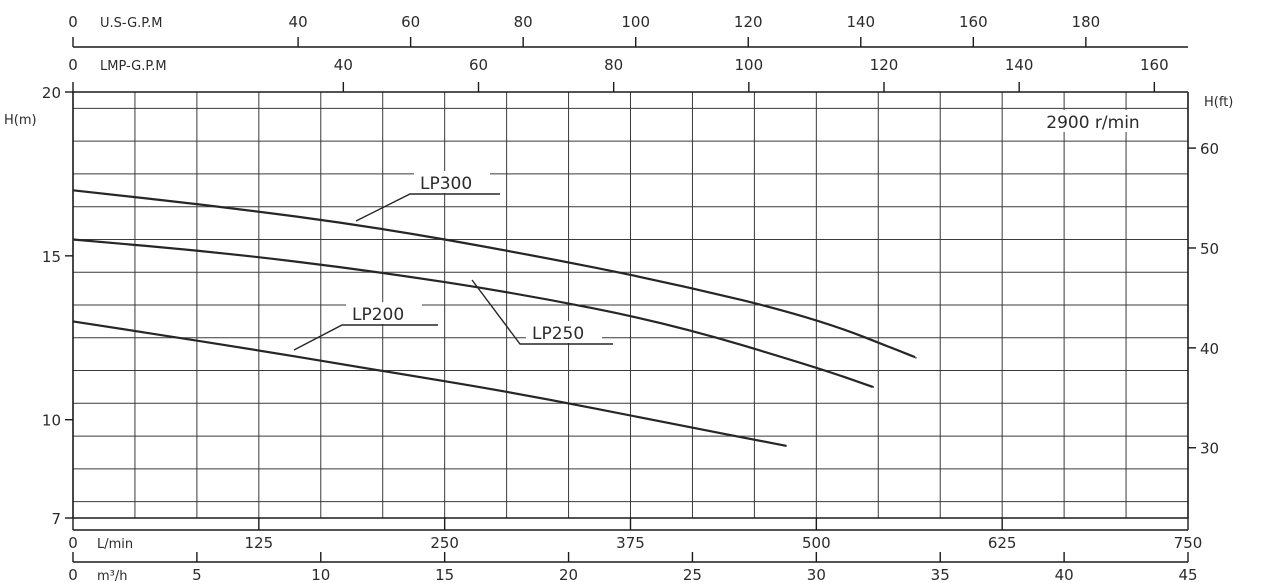  What do you see at coordinates (1209, 449) in the screenshot?
I see `y-axis-right-tick-label: 30` at bounding box center [1209, 449].